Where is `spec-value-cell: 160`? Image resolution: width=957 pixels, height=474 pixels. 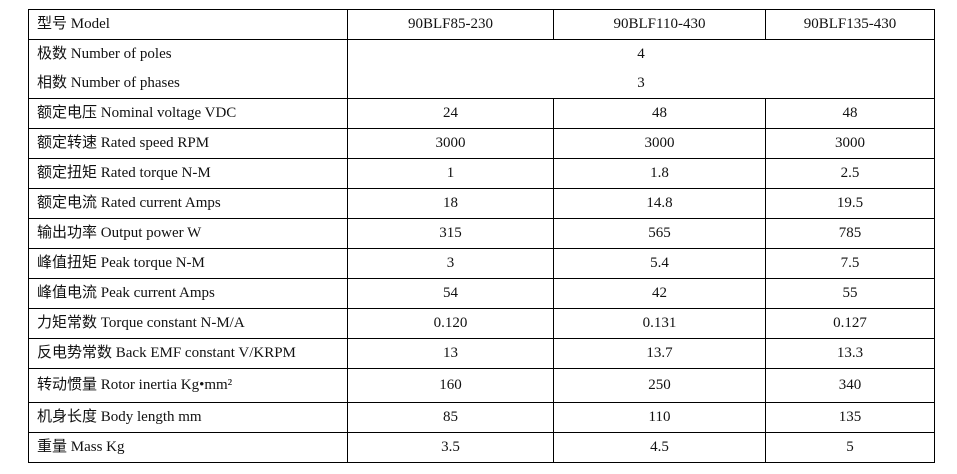
spec-value-cell: 160 is located at coordinates (450, 385).